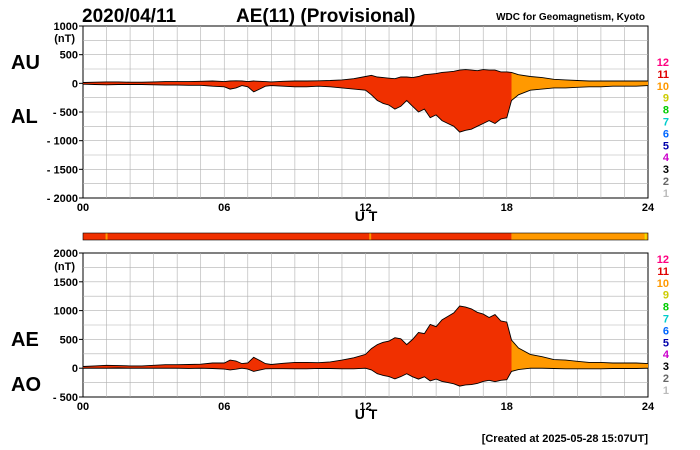  Describe the element at coordinates (62, 170) in the screenshot. I see `y-tick-label: - 1500` at that location.